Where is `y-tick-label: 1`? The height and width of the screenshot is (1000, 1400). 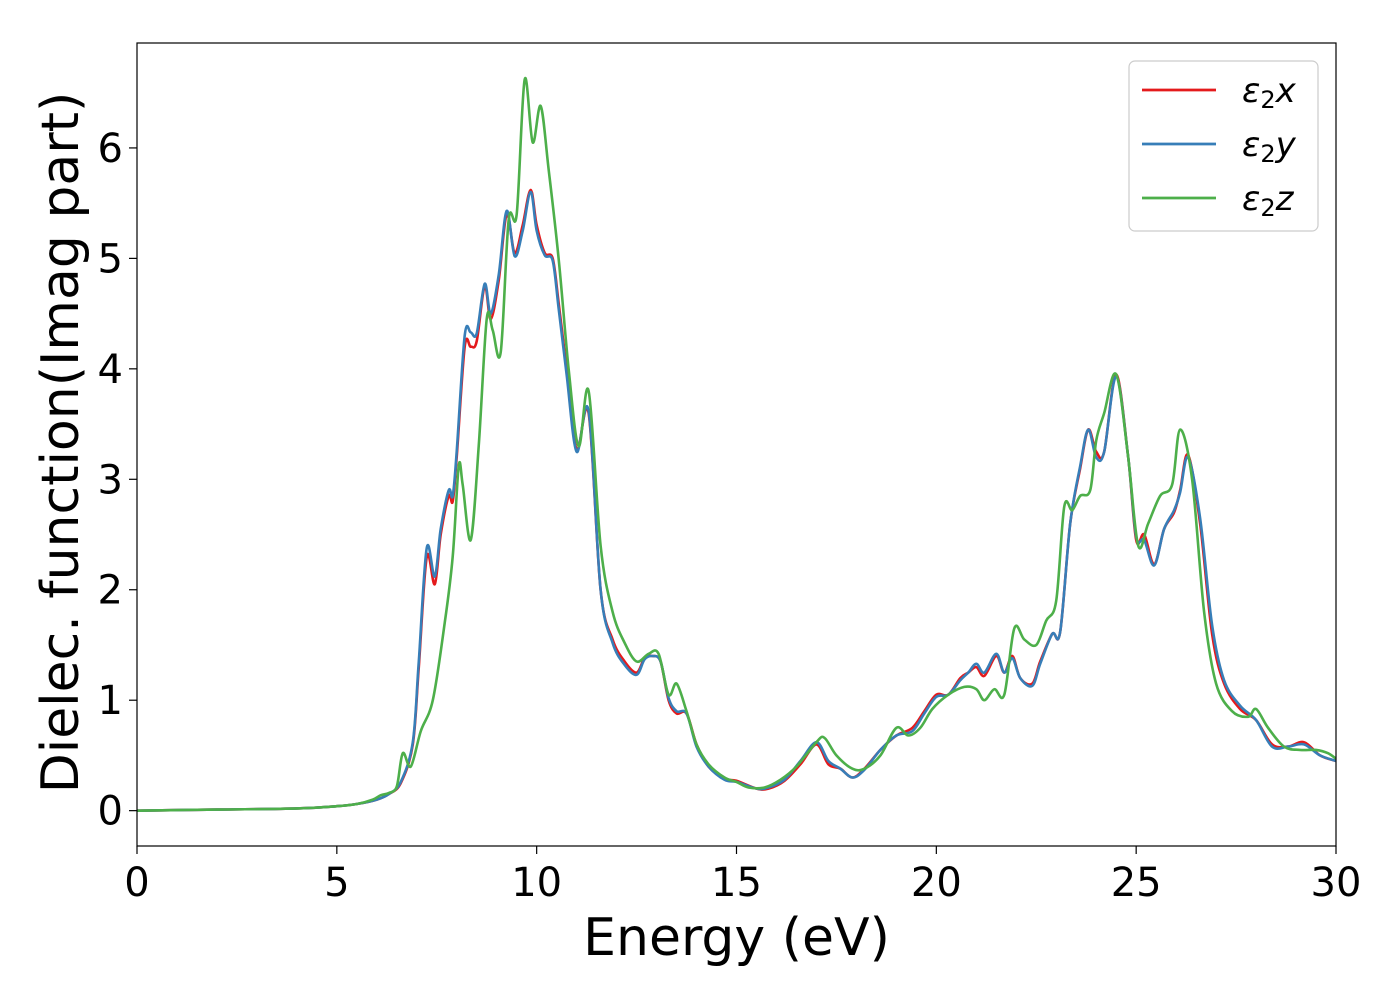
y-tick-label: 1 is located at coordinates (110, 701).